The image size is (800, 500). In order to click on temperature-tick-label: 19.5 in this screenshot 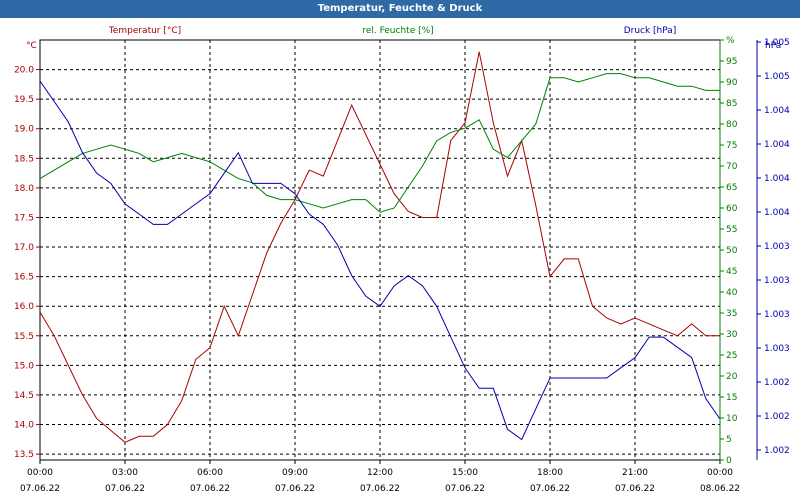, I will do `click(24, 100)`.